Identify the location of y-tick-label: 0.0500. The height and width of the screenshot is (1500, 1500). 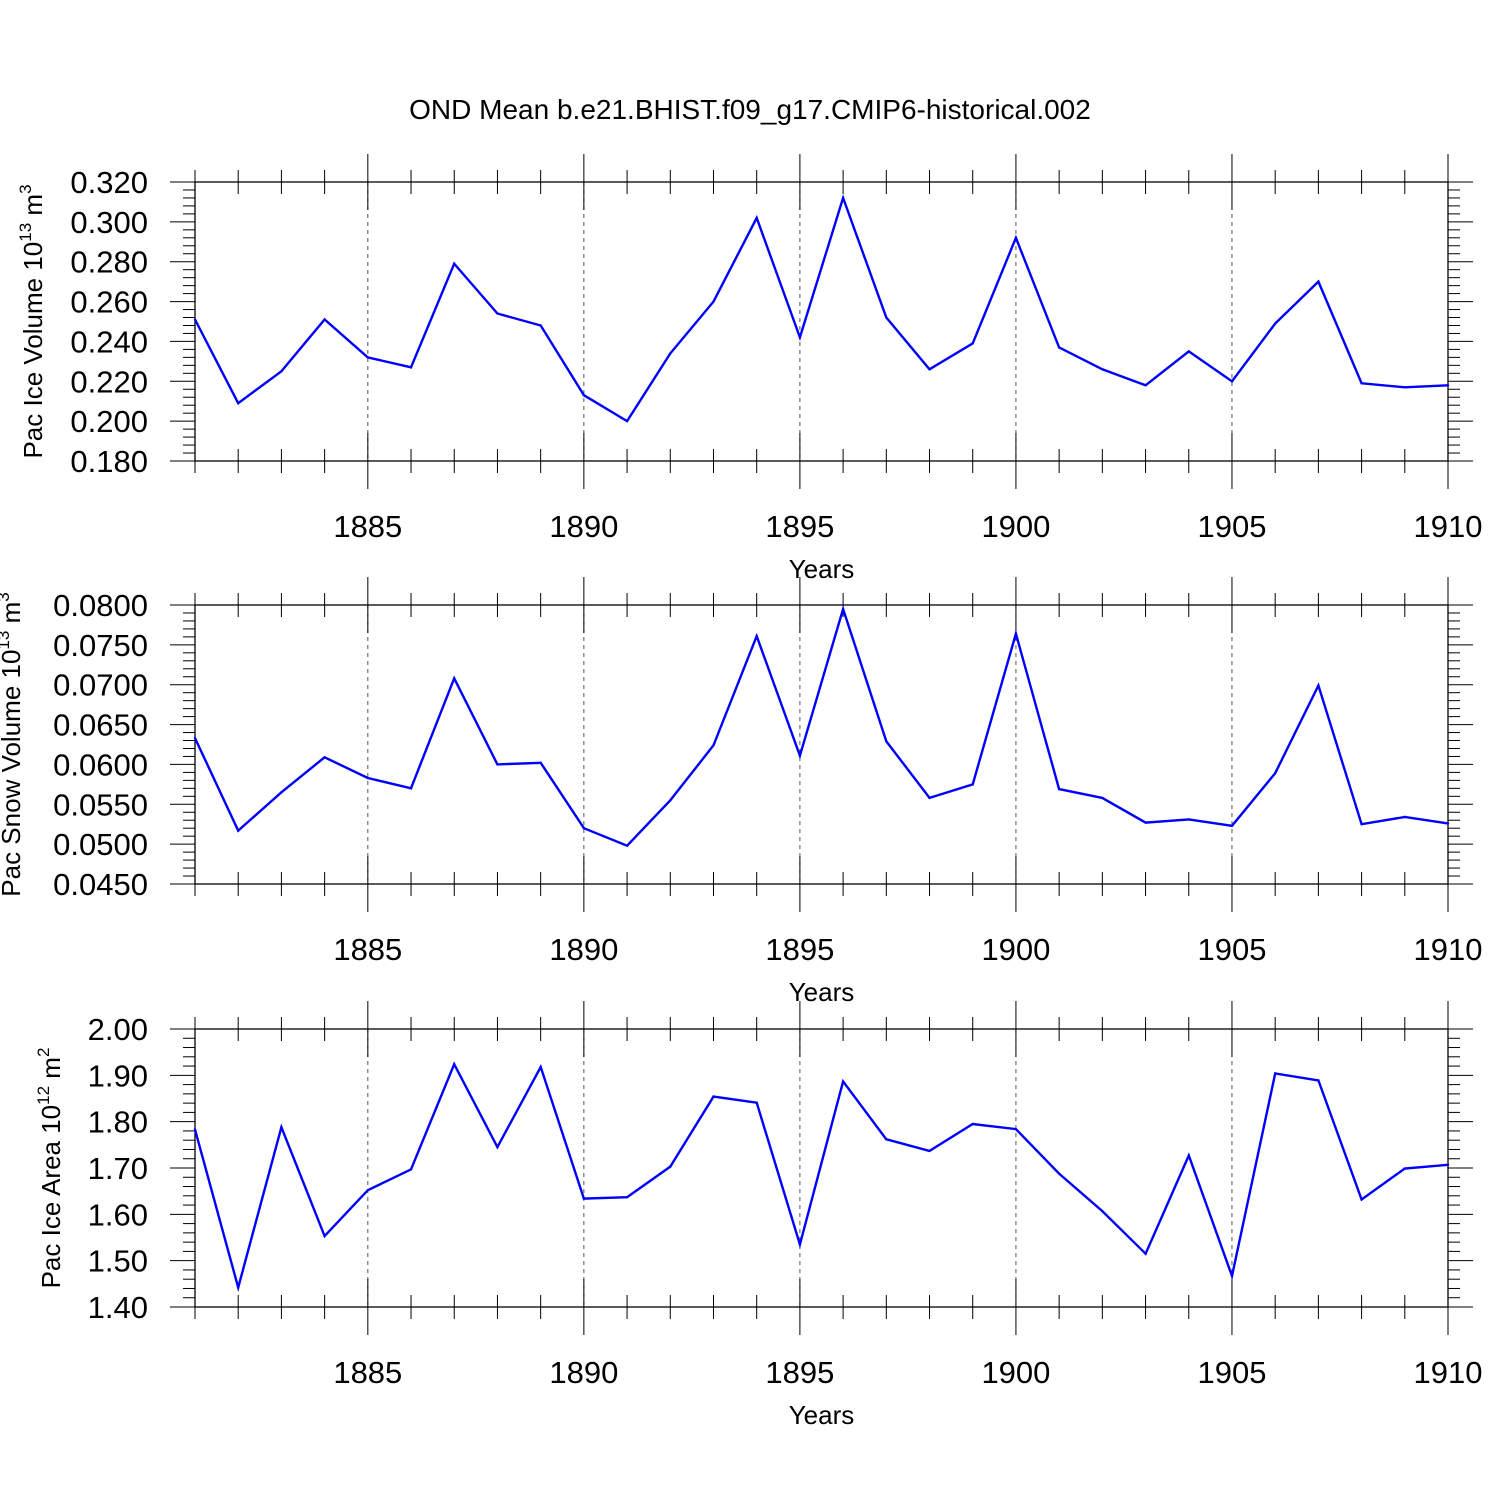
(100, 844).